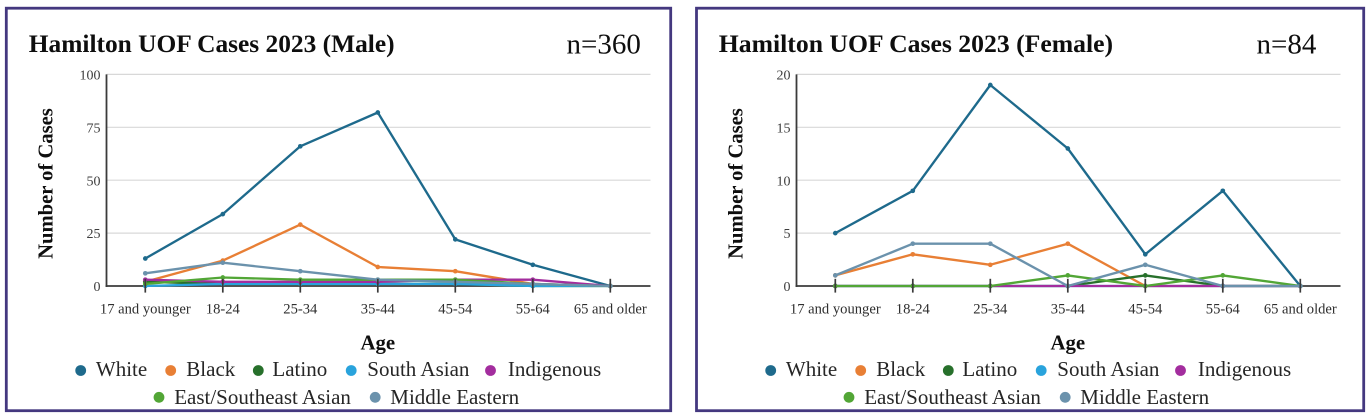  I want to click on svg-text: 25, so click(94, 234).